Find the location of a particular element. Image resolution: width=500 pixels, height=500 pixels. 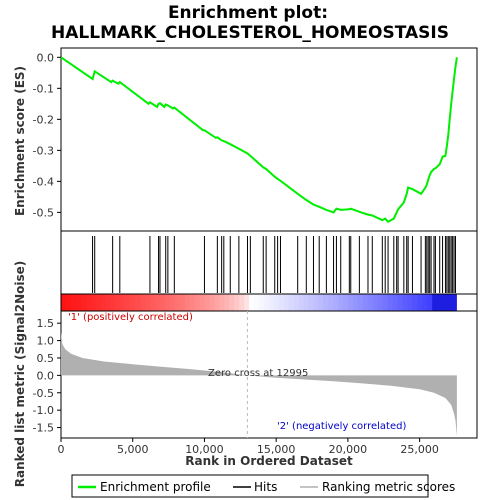

es-tick-label: -0.4 is located at coordinates (43, 181).